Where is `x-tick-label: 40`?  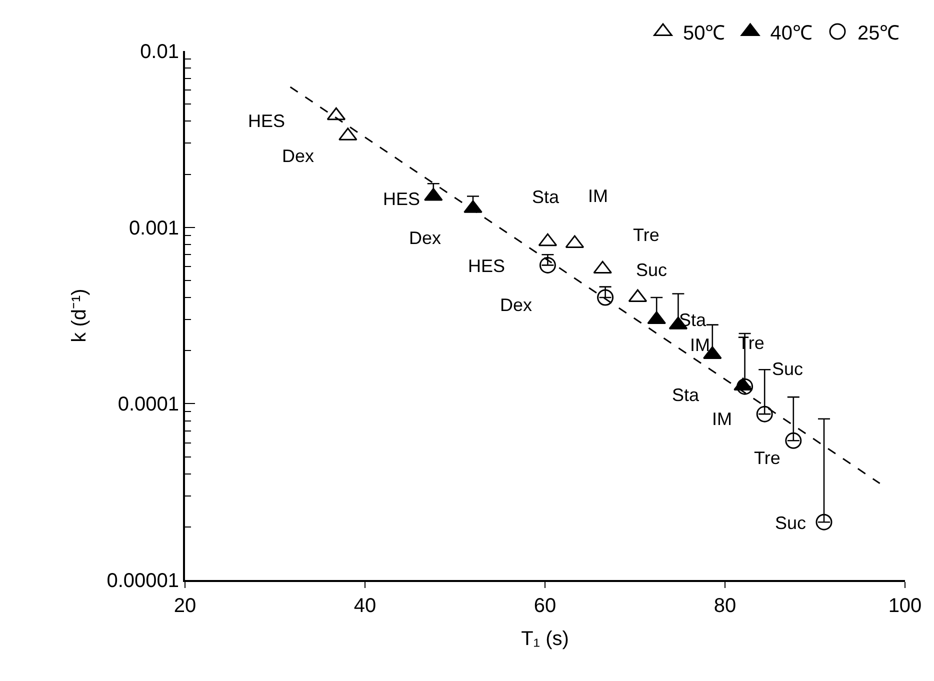
x-tick-label: 40 is located at coordinates (365, 606).